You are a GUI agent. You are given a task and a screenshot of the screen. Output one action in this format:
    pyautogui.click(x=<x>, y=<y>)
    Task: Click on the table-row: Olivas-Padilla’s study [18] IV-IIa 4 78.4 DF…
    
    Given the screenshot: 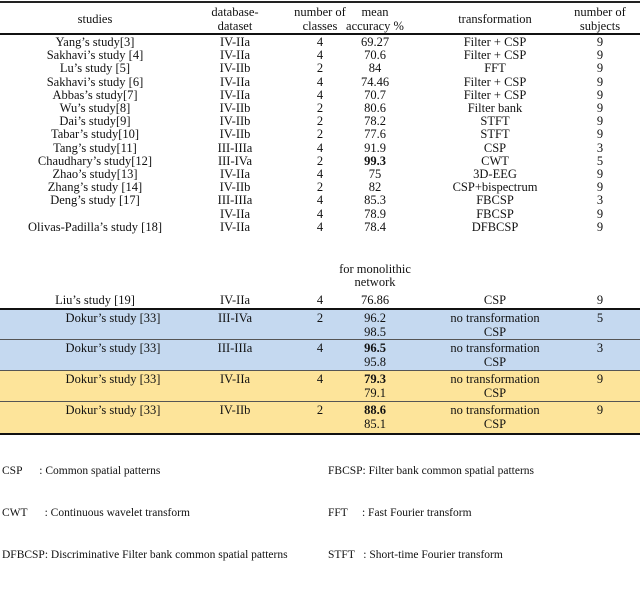 What is the action you would take?
    pyautogui.click(x=320, y=226)
    